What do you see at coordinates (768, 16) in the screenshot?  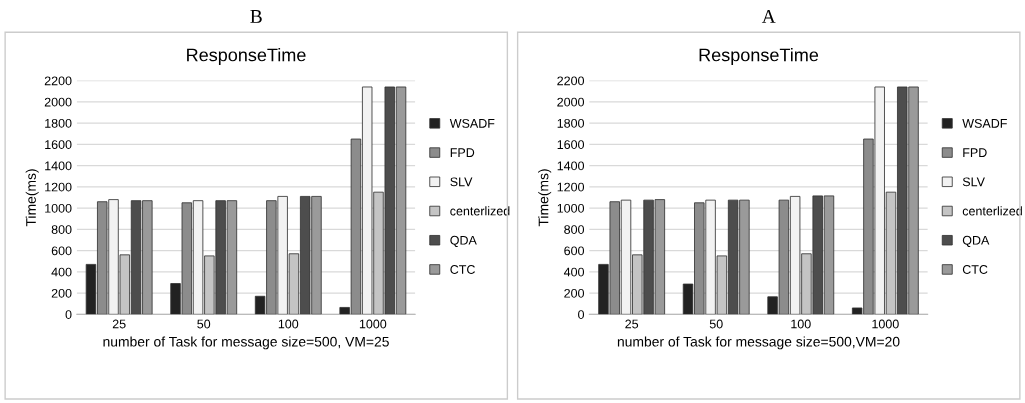 I see `text: A` at bounding box center [768, 16].